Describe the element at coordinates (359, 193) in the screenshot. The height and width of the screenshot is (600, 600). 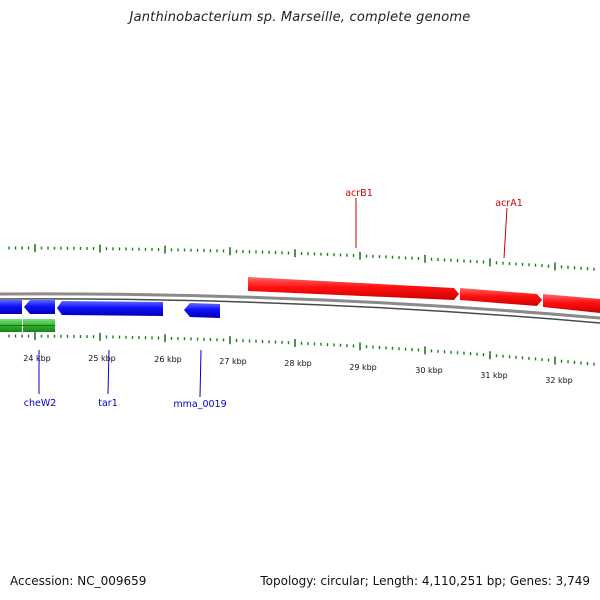
I see `gene-label-acrB1: acrB1` at that location.